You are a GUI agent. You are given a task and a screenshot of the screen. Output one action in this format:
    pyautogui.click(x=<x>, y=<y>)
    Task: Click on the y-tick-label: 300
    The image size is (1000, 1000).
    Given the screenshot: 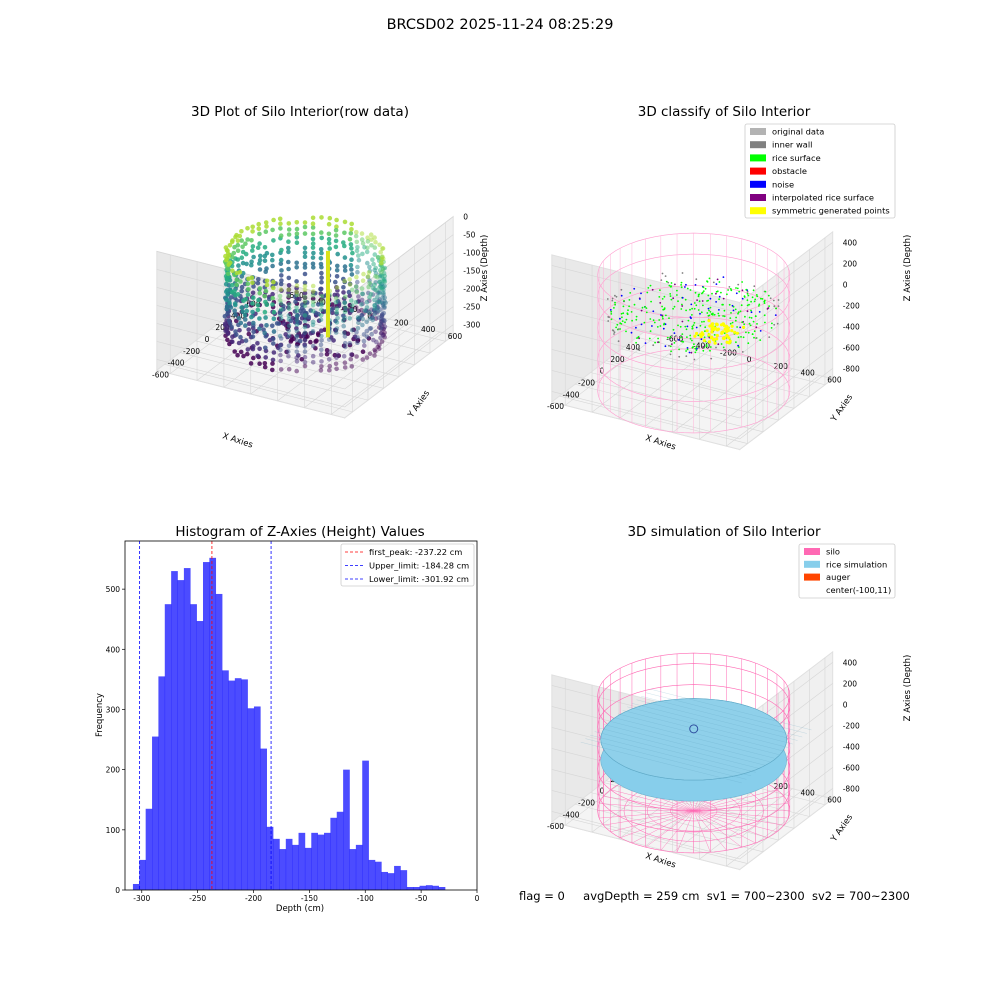 What is the action you would take?
    pyautogui.click(x=113, y=709)
    